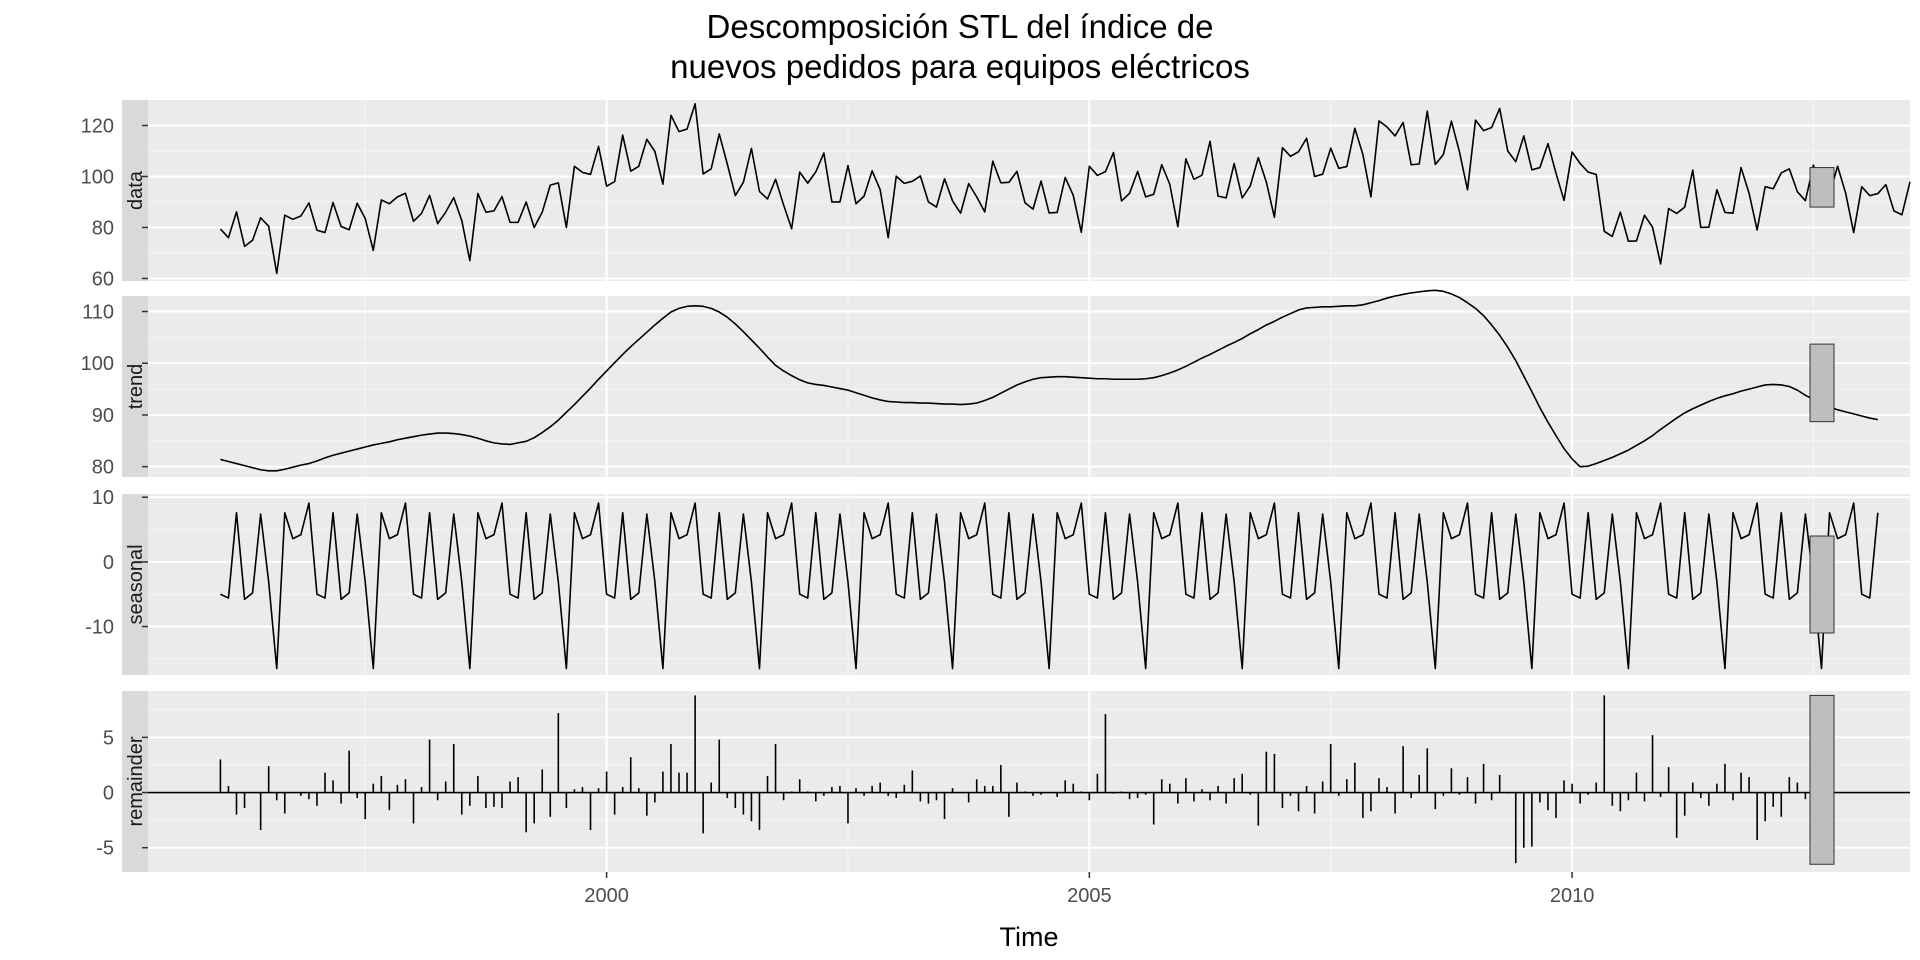  I want to click on y-tick-label: 10, so click(103, 498).